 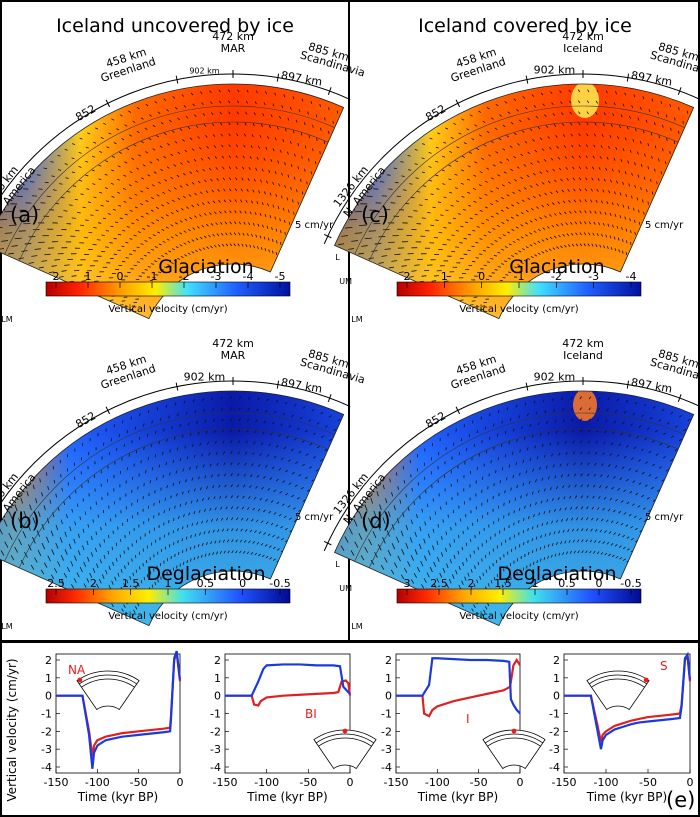 I want to click on inset-sector, so click(x=618, y=690).